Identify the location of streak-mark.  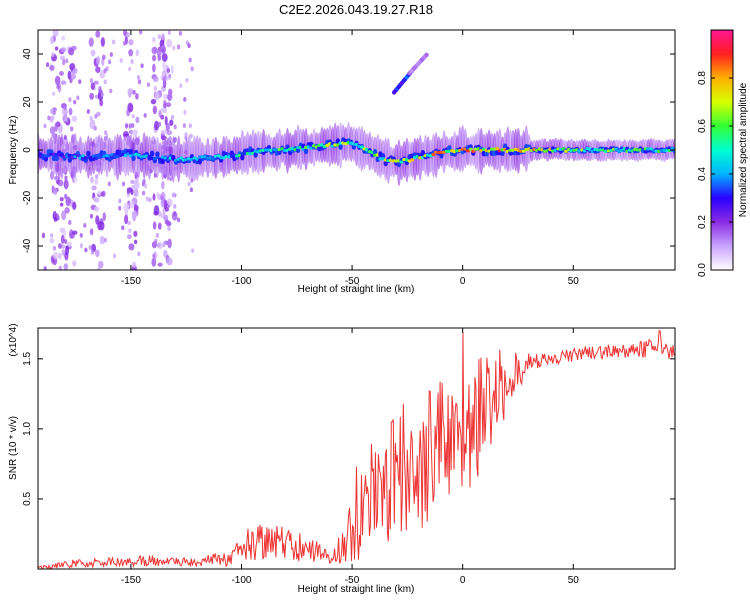
(426, 54).